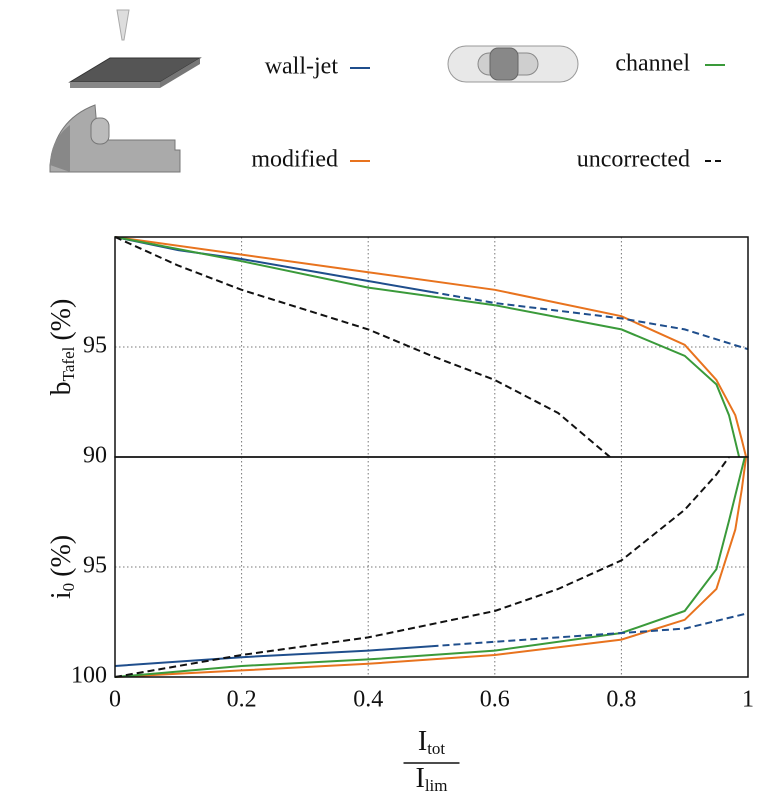  What do you see at coordinates (115, 138) in the screenshot?
I see `modified-icon` at bounding box center [115, 138].